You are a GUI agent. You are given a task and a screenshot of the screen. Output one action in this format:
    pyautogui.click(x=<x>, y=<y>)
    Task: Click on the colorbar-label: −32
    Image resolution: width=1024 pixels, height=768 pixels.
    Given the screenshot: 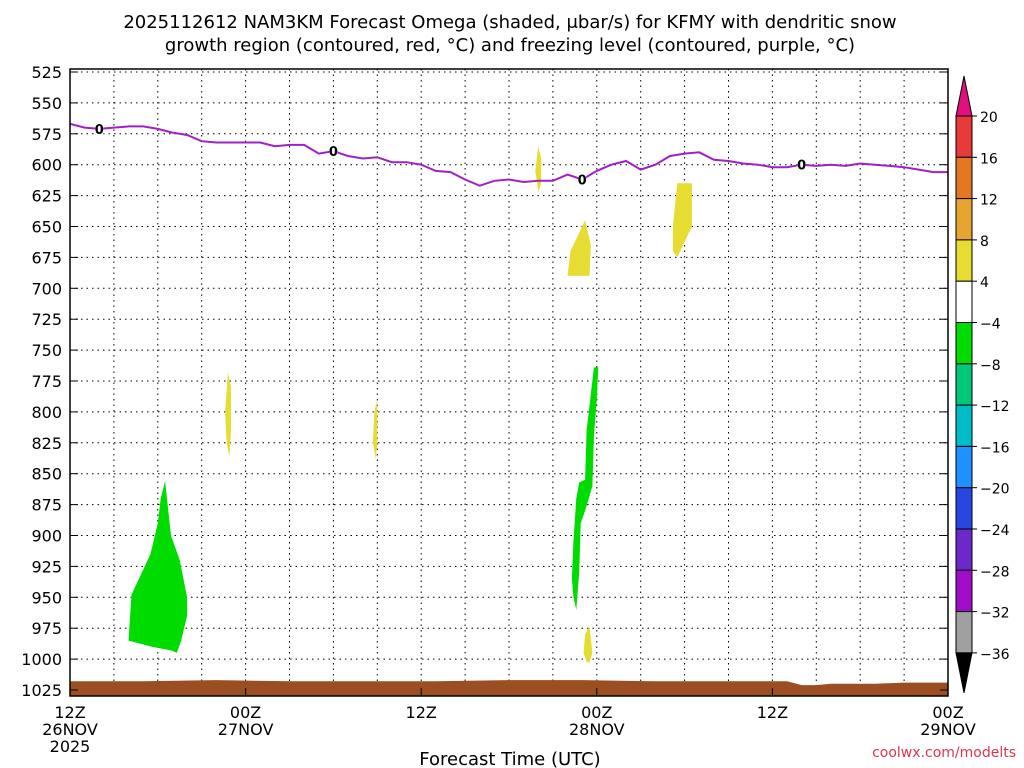 What is the action you would take?
    pyautogui.click(x=995, y=614)
    